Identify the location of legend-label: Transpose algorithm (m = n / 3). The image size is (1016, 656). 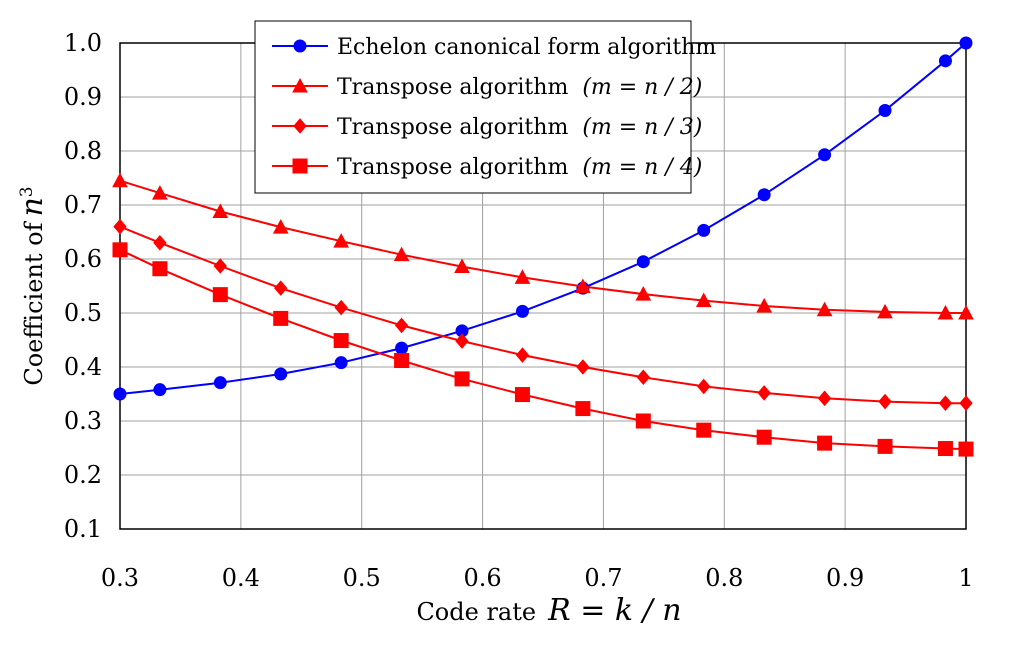
(519, 127).